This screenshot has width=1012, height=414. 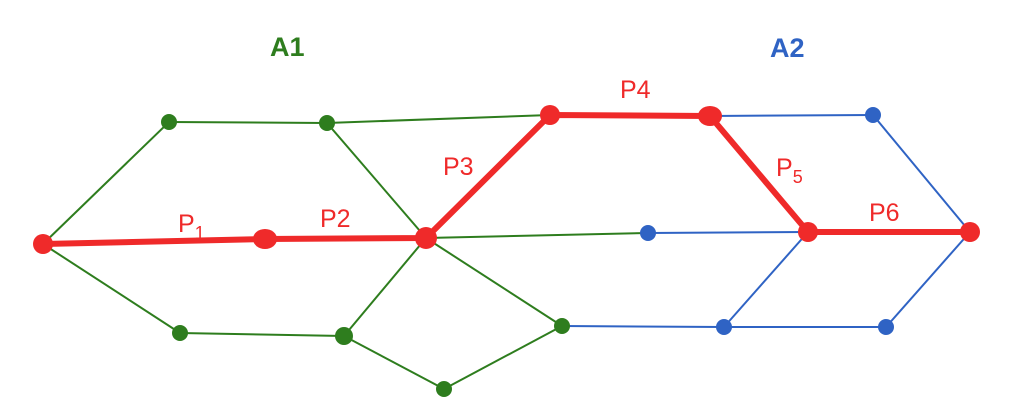 I want to click on path-label-p6: P6, so click(x=884, y=213).